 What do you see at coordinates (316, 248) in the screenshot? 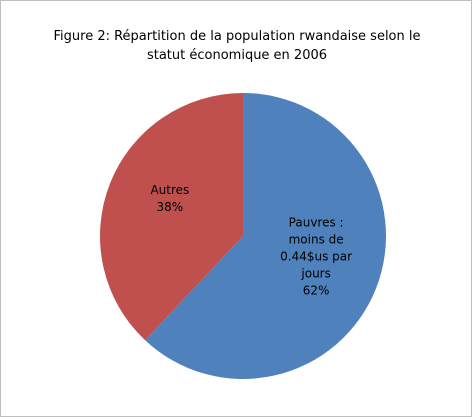
I see `slice-category: Pauvres : moins de 0.44$us par jours` at bounding box center [316, 248].